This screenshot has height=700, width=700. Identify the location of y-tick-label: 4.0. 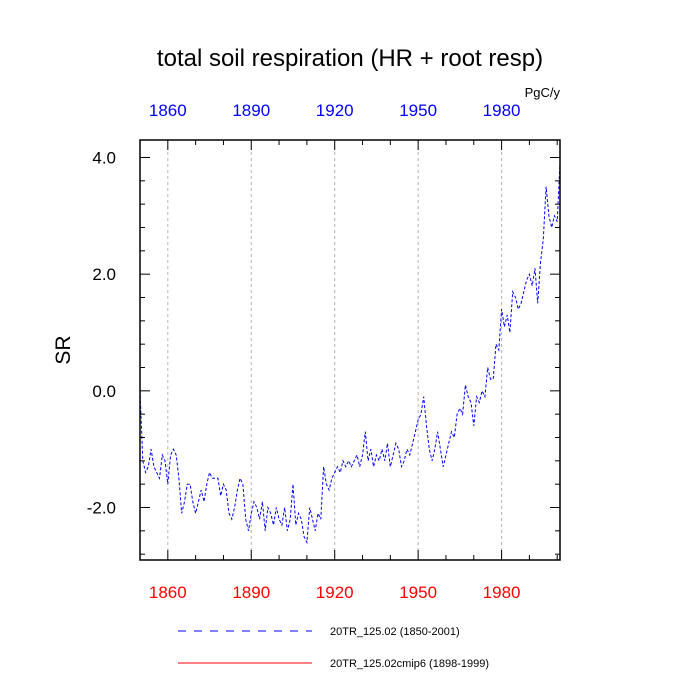
(104, 158).